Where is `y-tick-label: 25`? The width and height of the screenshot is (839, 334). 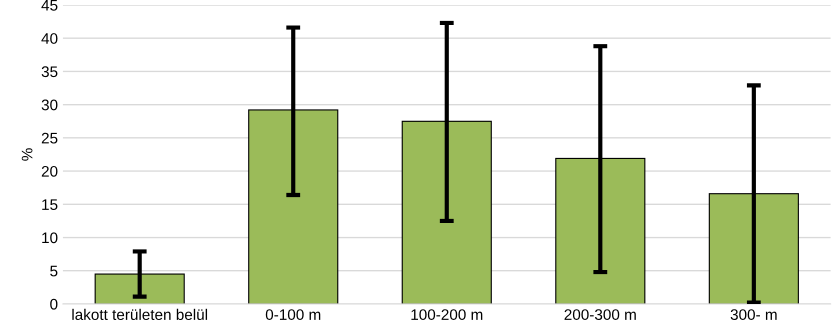 y-tick-label: 25 is located at coordinates (50, 138).